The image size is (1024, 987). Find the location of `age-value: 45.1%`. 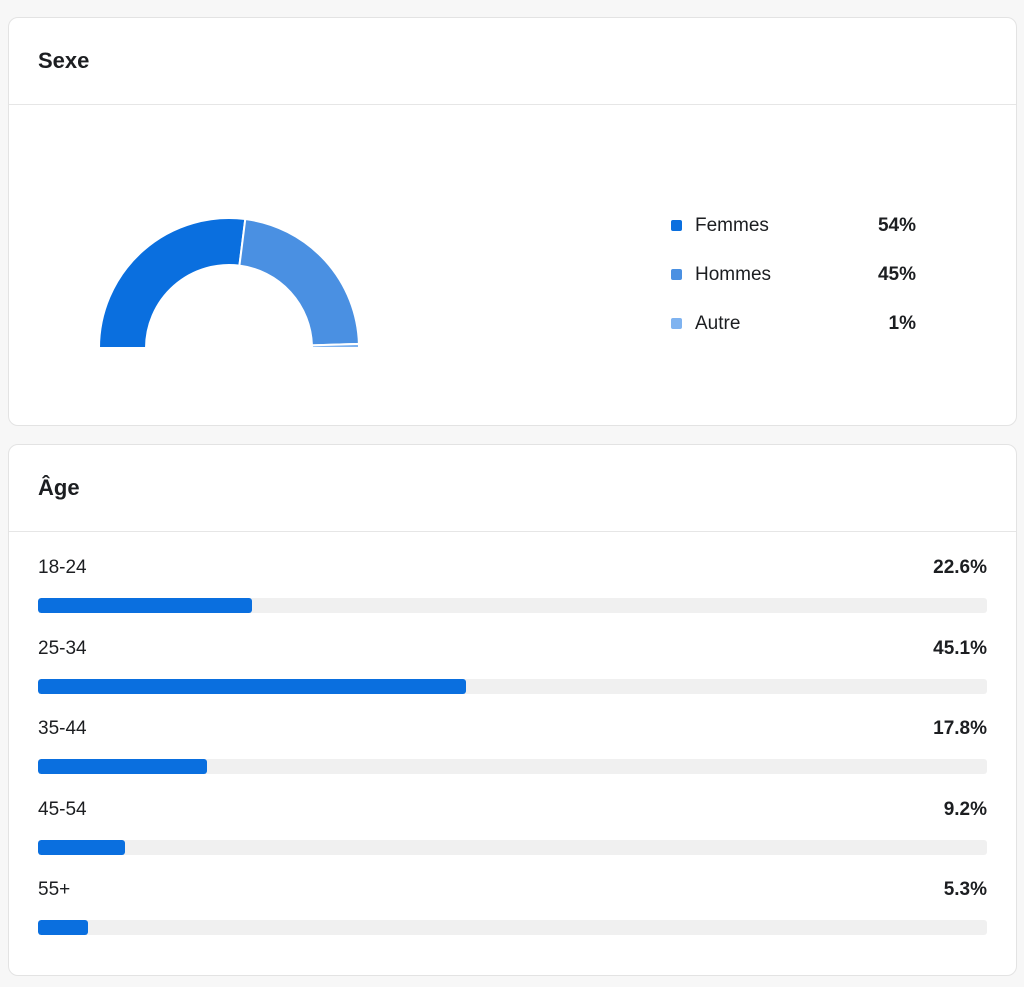

age-value: 45.1% is located at coordinates (960, 648).